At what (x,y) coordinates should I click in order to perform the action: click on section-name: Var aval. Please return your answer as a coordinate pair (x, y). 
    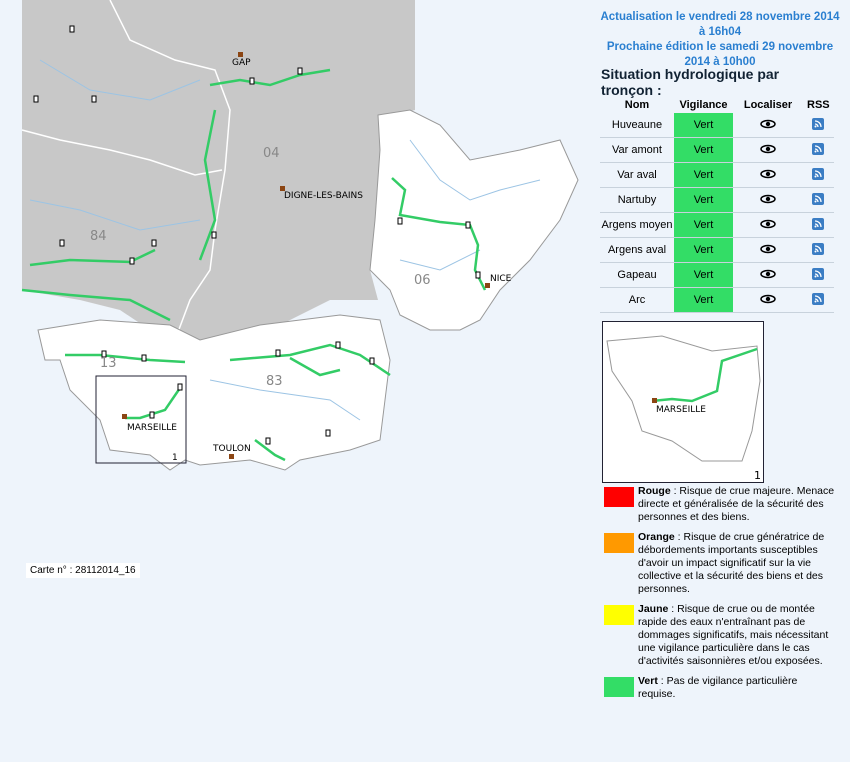
    Looking at the image, I should click on (637, 175).